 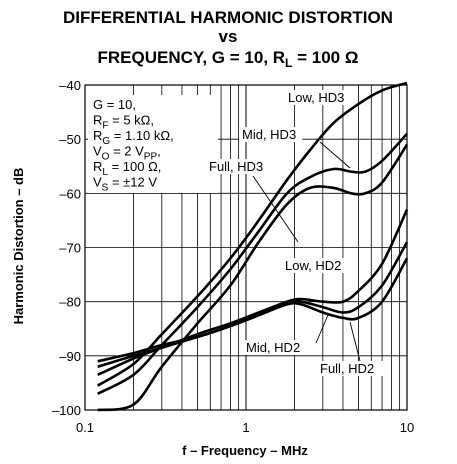 What do you see at coordinates (288, 63) in the screenshot?
I see `chart-title-line3-sub: L` at bounding box center [288, 63].